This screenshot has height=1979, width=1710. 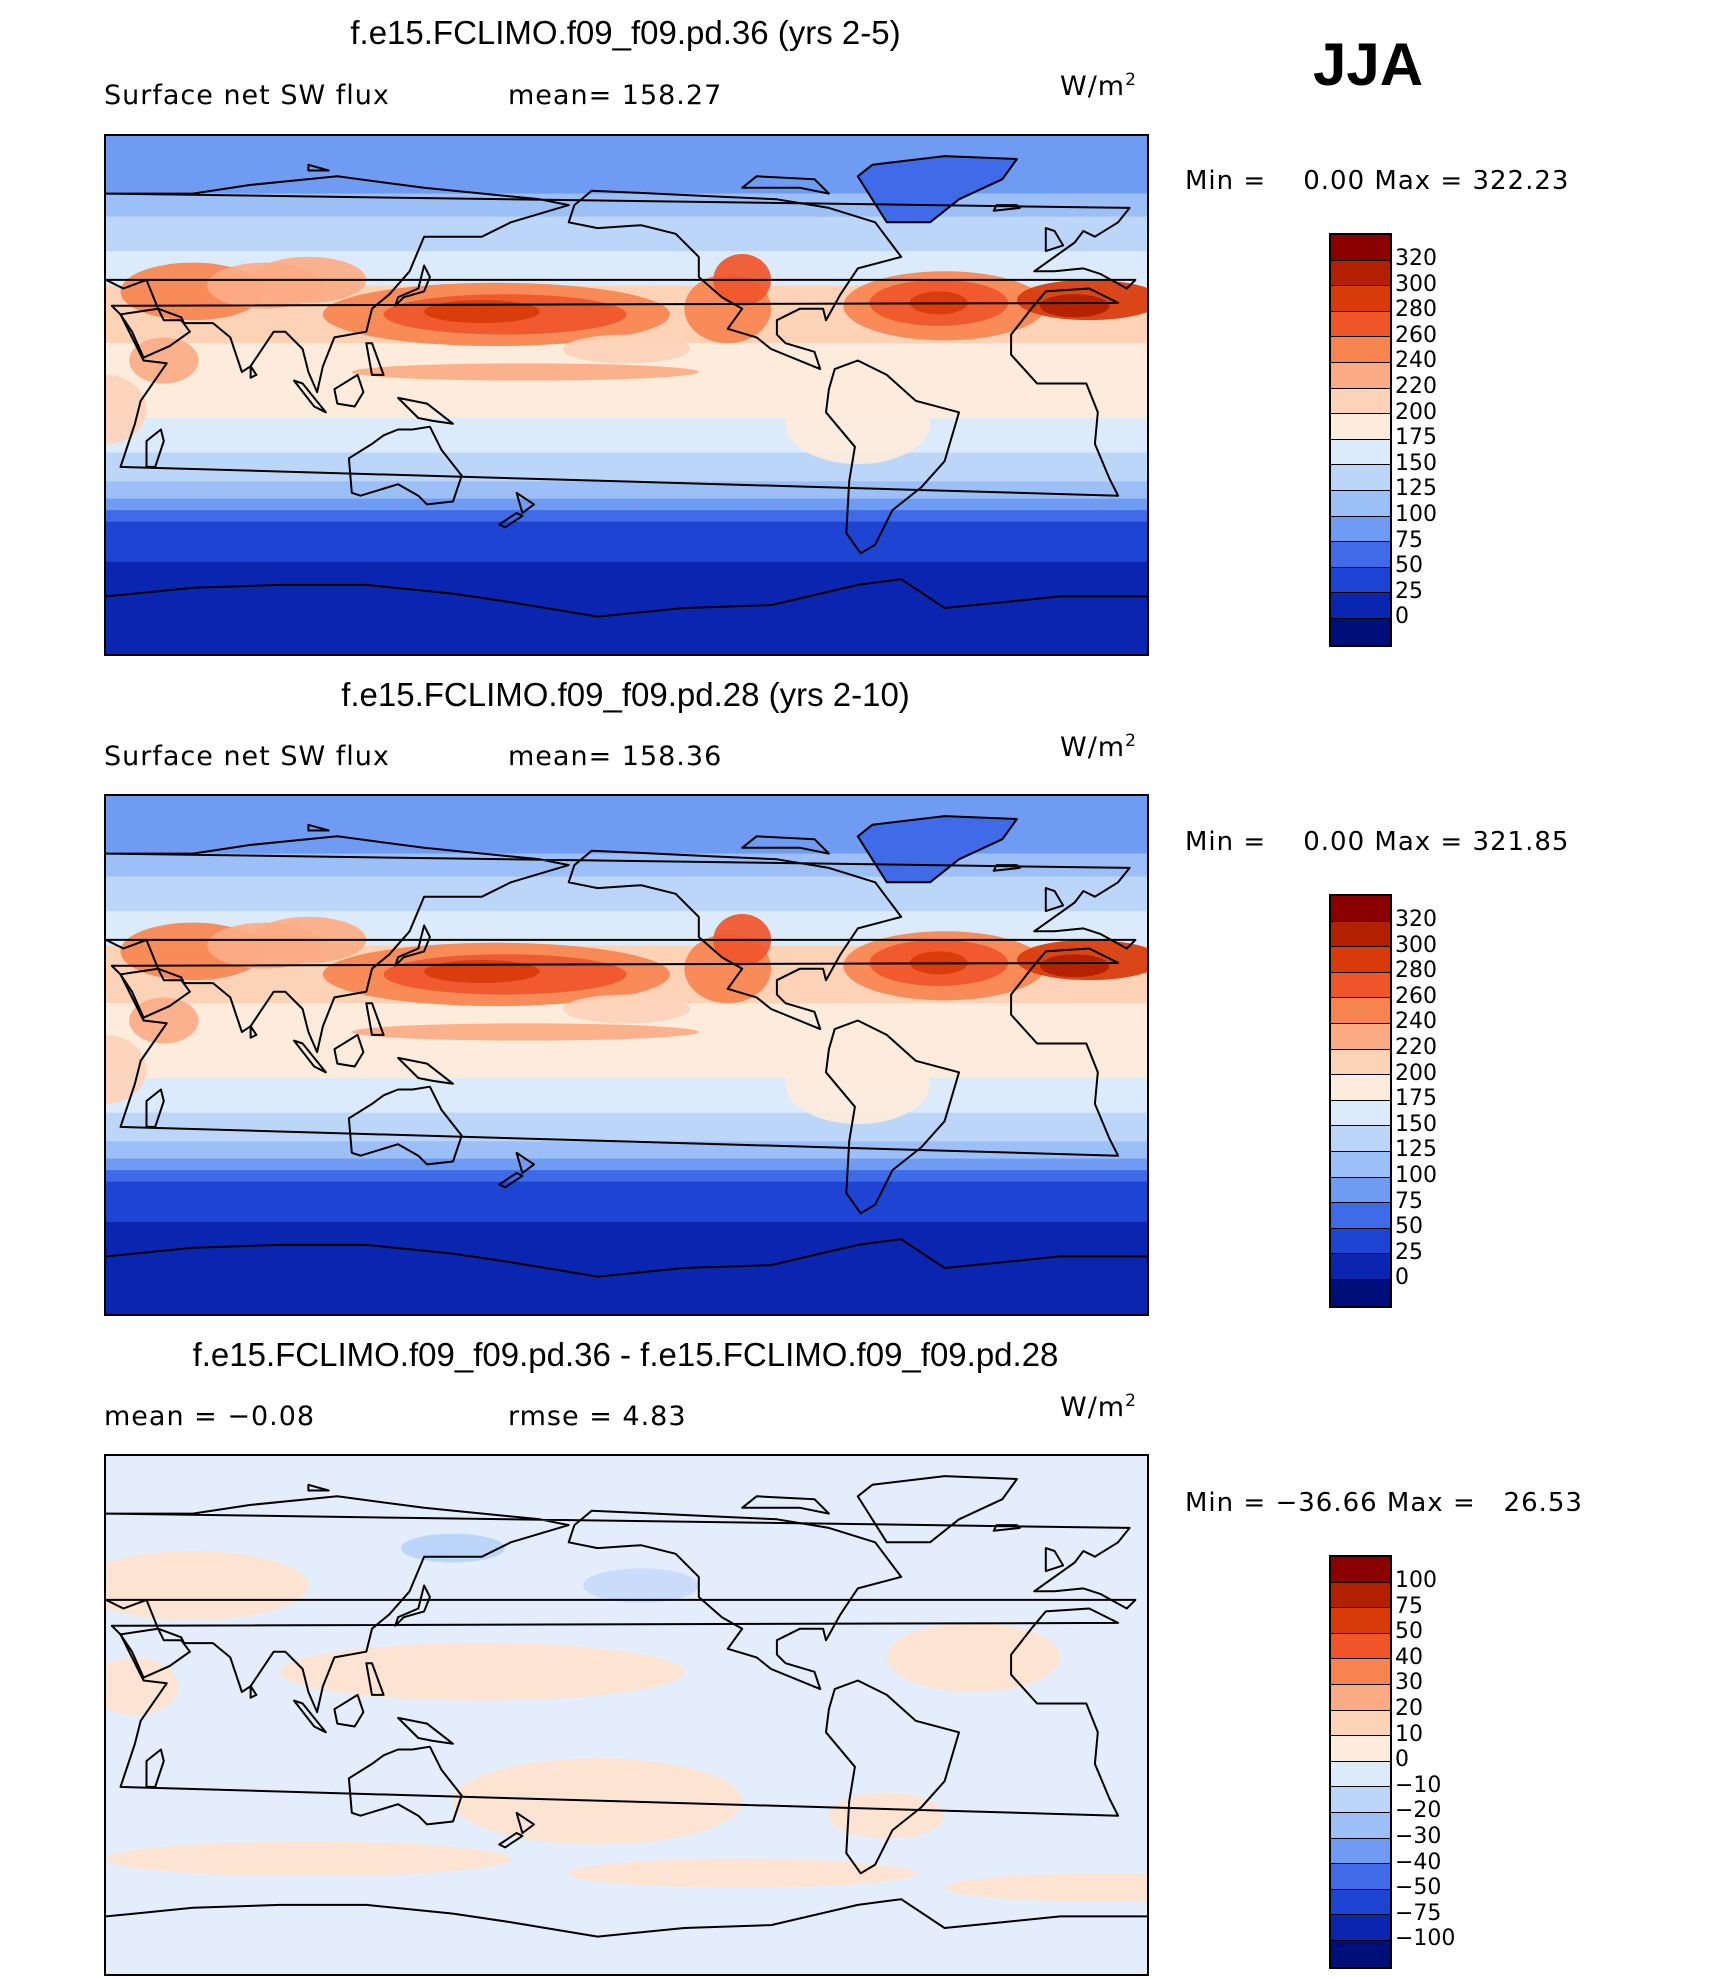 What do you see at coordinates (1416, 1150) in the screenshot?
I see `colorbar-tick-label: 125` at bounding box center [1416, 1150].